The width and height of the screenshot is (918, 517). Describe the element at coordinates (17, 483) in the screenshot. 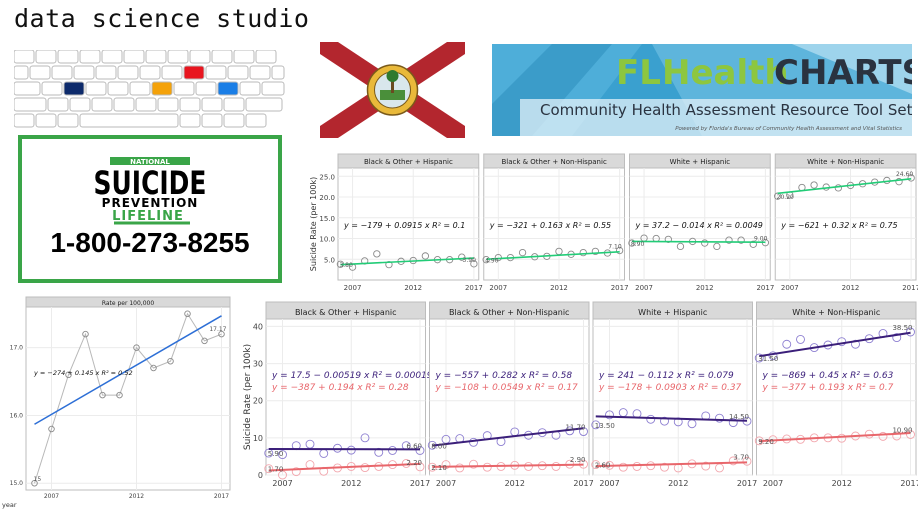

I see `y-tick-label: 15.0` at that location.